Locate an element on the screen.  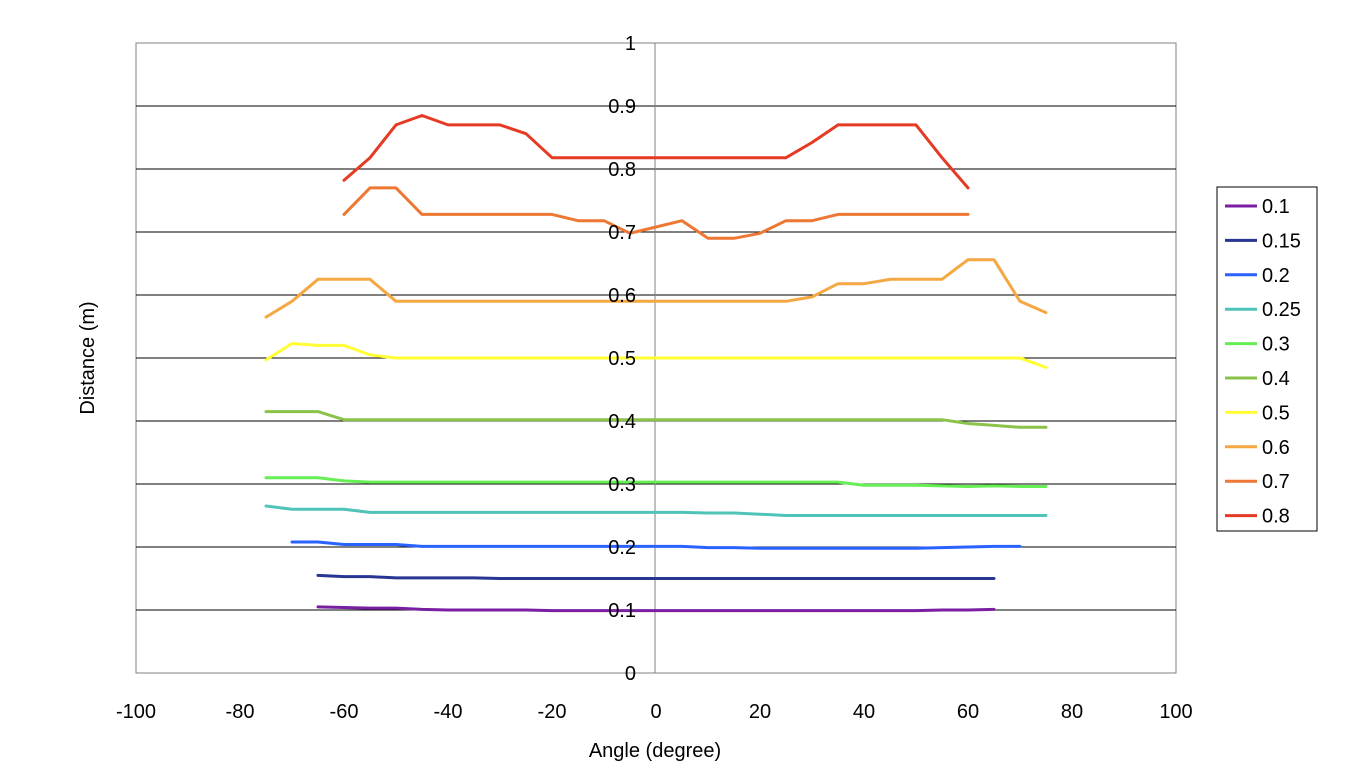
y-tick-label: 0 is located at coordinates (630, 674).